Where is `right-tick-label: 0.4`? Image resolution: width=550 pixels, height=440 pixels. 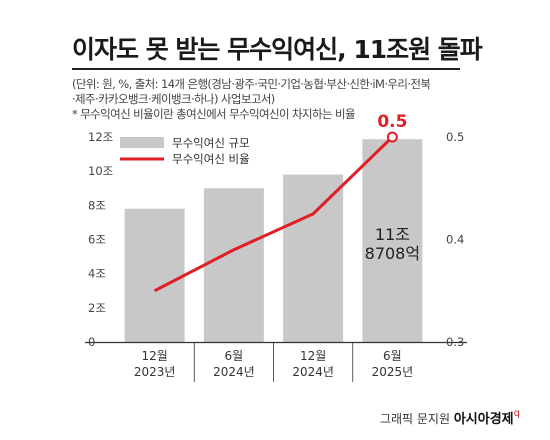
right-tick-label: 0.4 is located at coordinates (455, 240).